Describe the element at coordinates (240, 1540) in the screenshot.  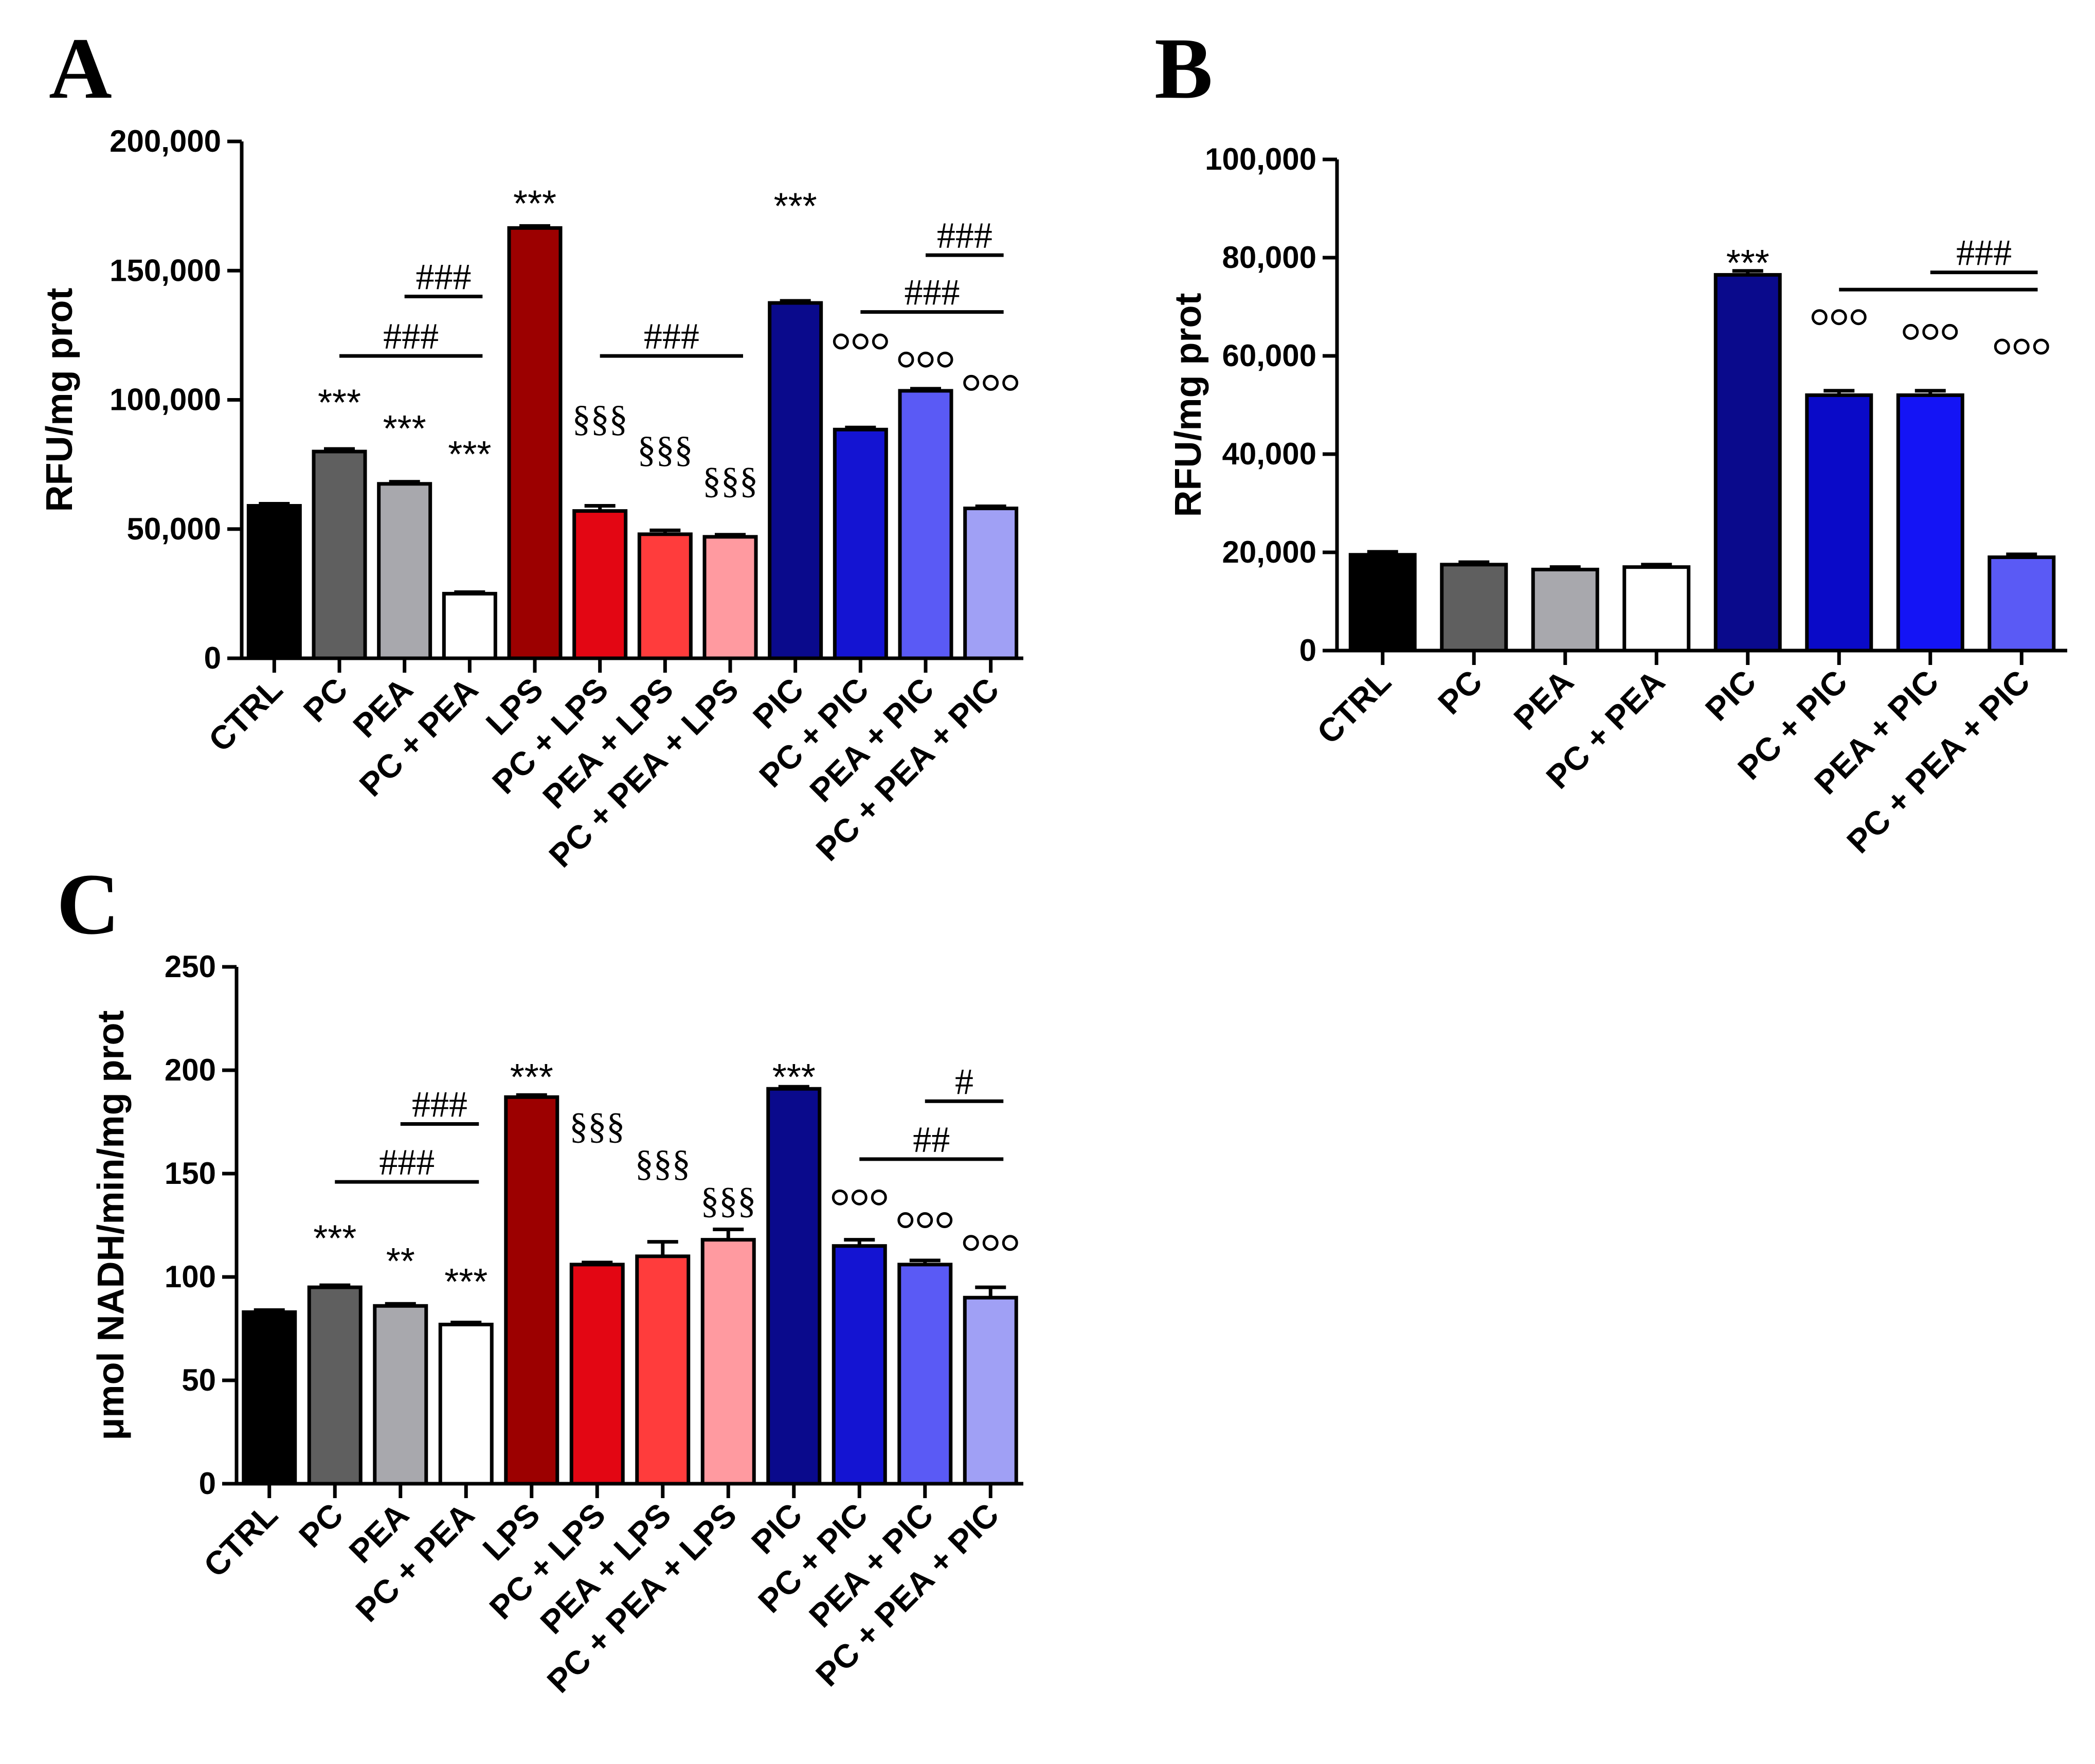
I see `panel-c-category-label: CTRL` at that location.